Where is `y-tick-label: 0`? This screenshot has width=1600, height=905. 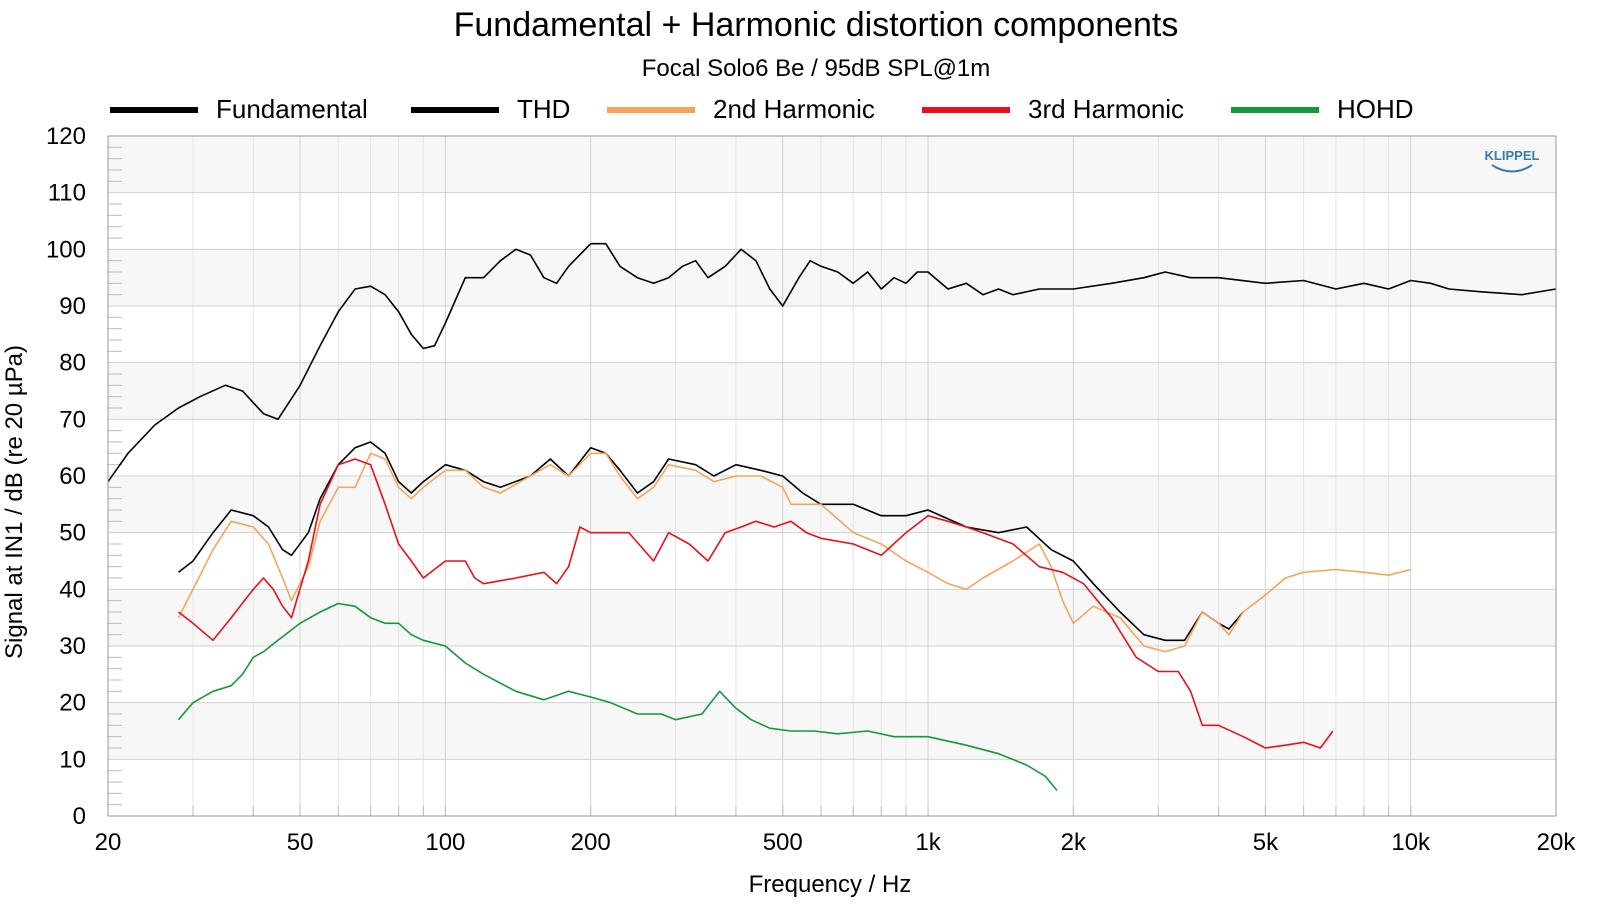 y-tick-label: 0 is located at coordinates (79, 816).